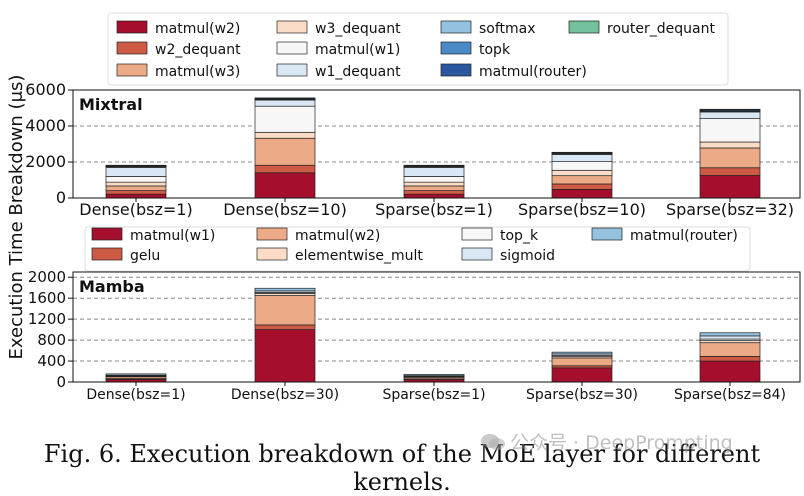 Image resolution: width=804 pixels, height=496 pixels. I want to click on legend-swatch-elementwise-mult, so click(272, 254).